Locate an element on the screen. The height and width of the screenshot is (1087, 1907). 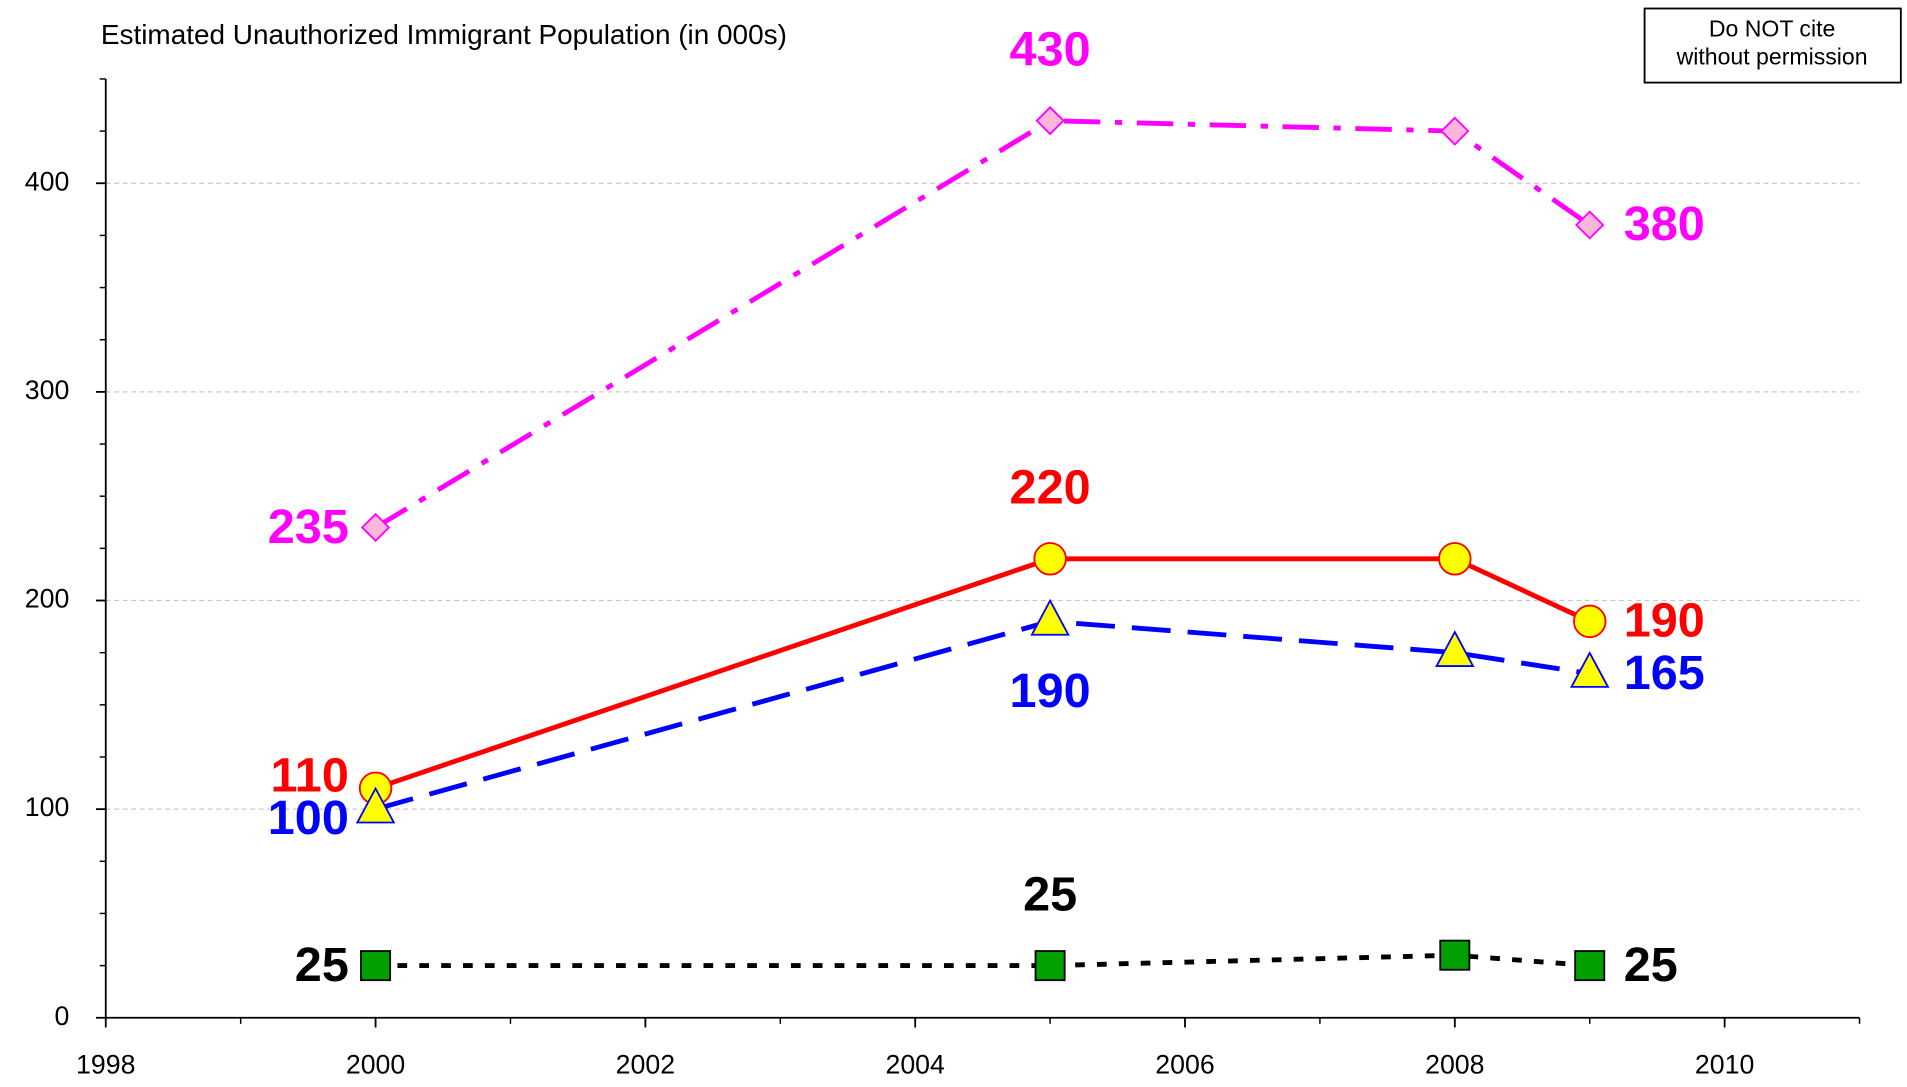
data-label: 165 is located at coordinates (1664, 673).